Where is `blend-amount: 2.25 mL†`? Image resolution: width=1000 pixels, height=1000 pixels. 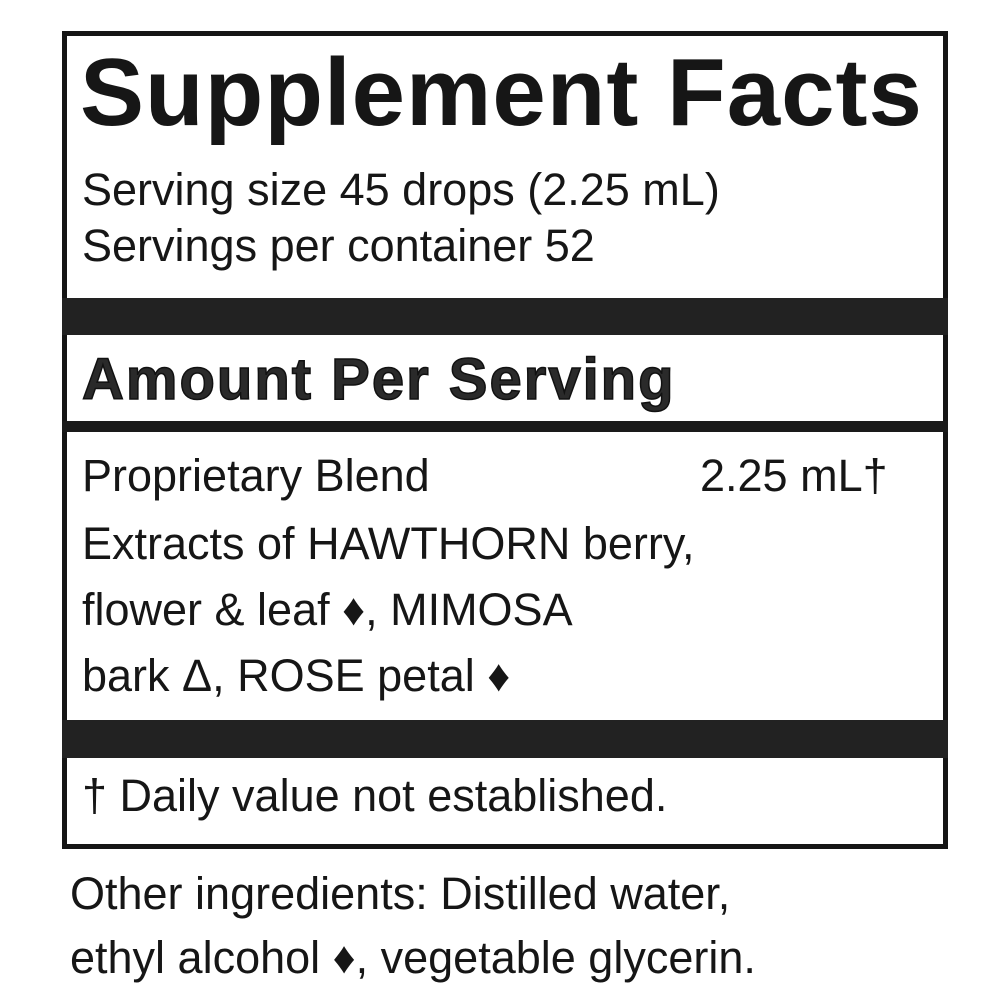
blend-amount: 2.25 mL† is located at coordinates (794, 475).